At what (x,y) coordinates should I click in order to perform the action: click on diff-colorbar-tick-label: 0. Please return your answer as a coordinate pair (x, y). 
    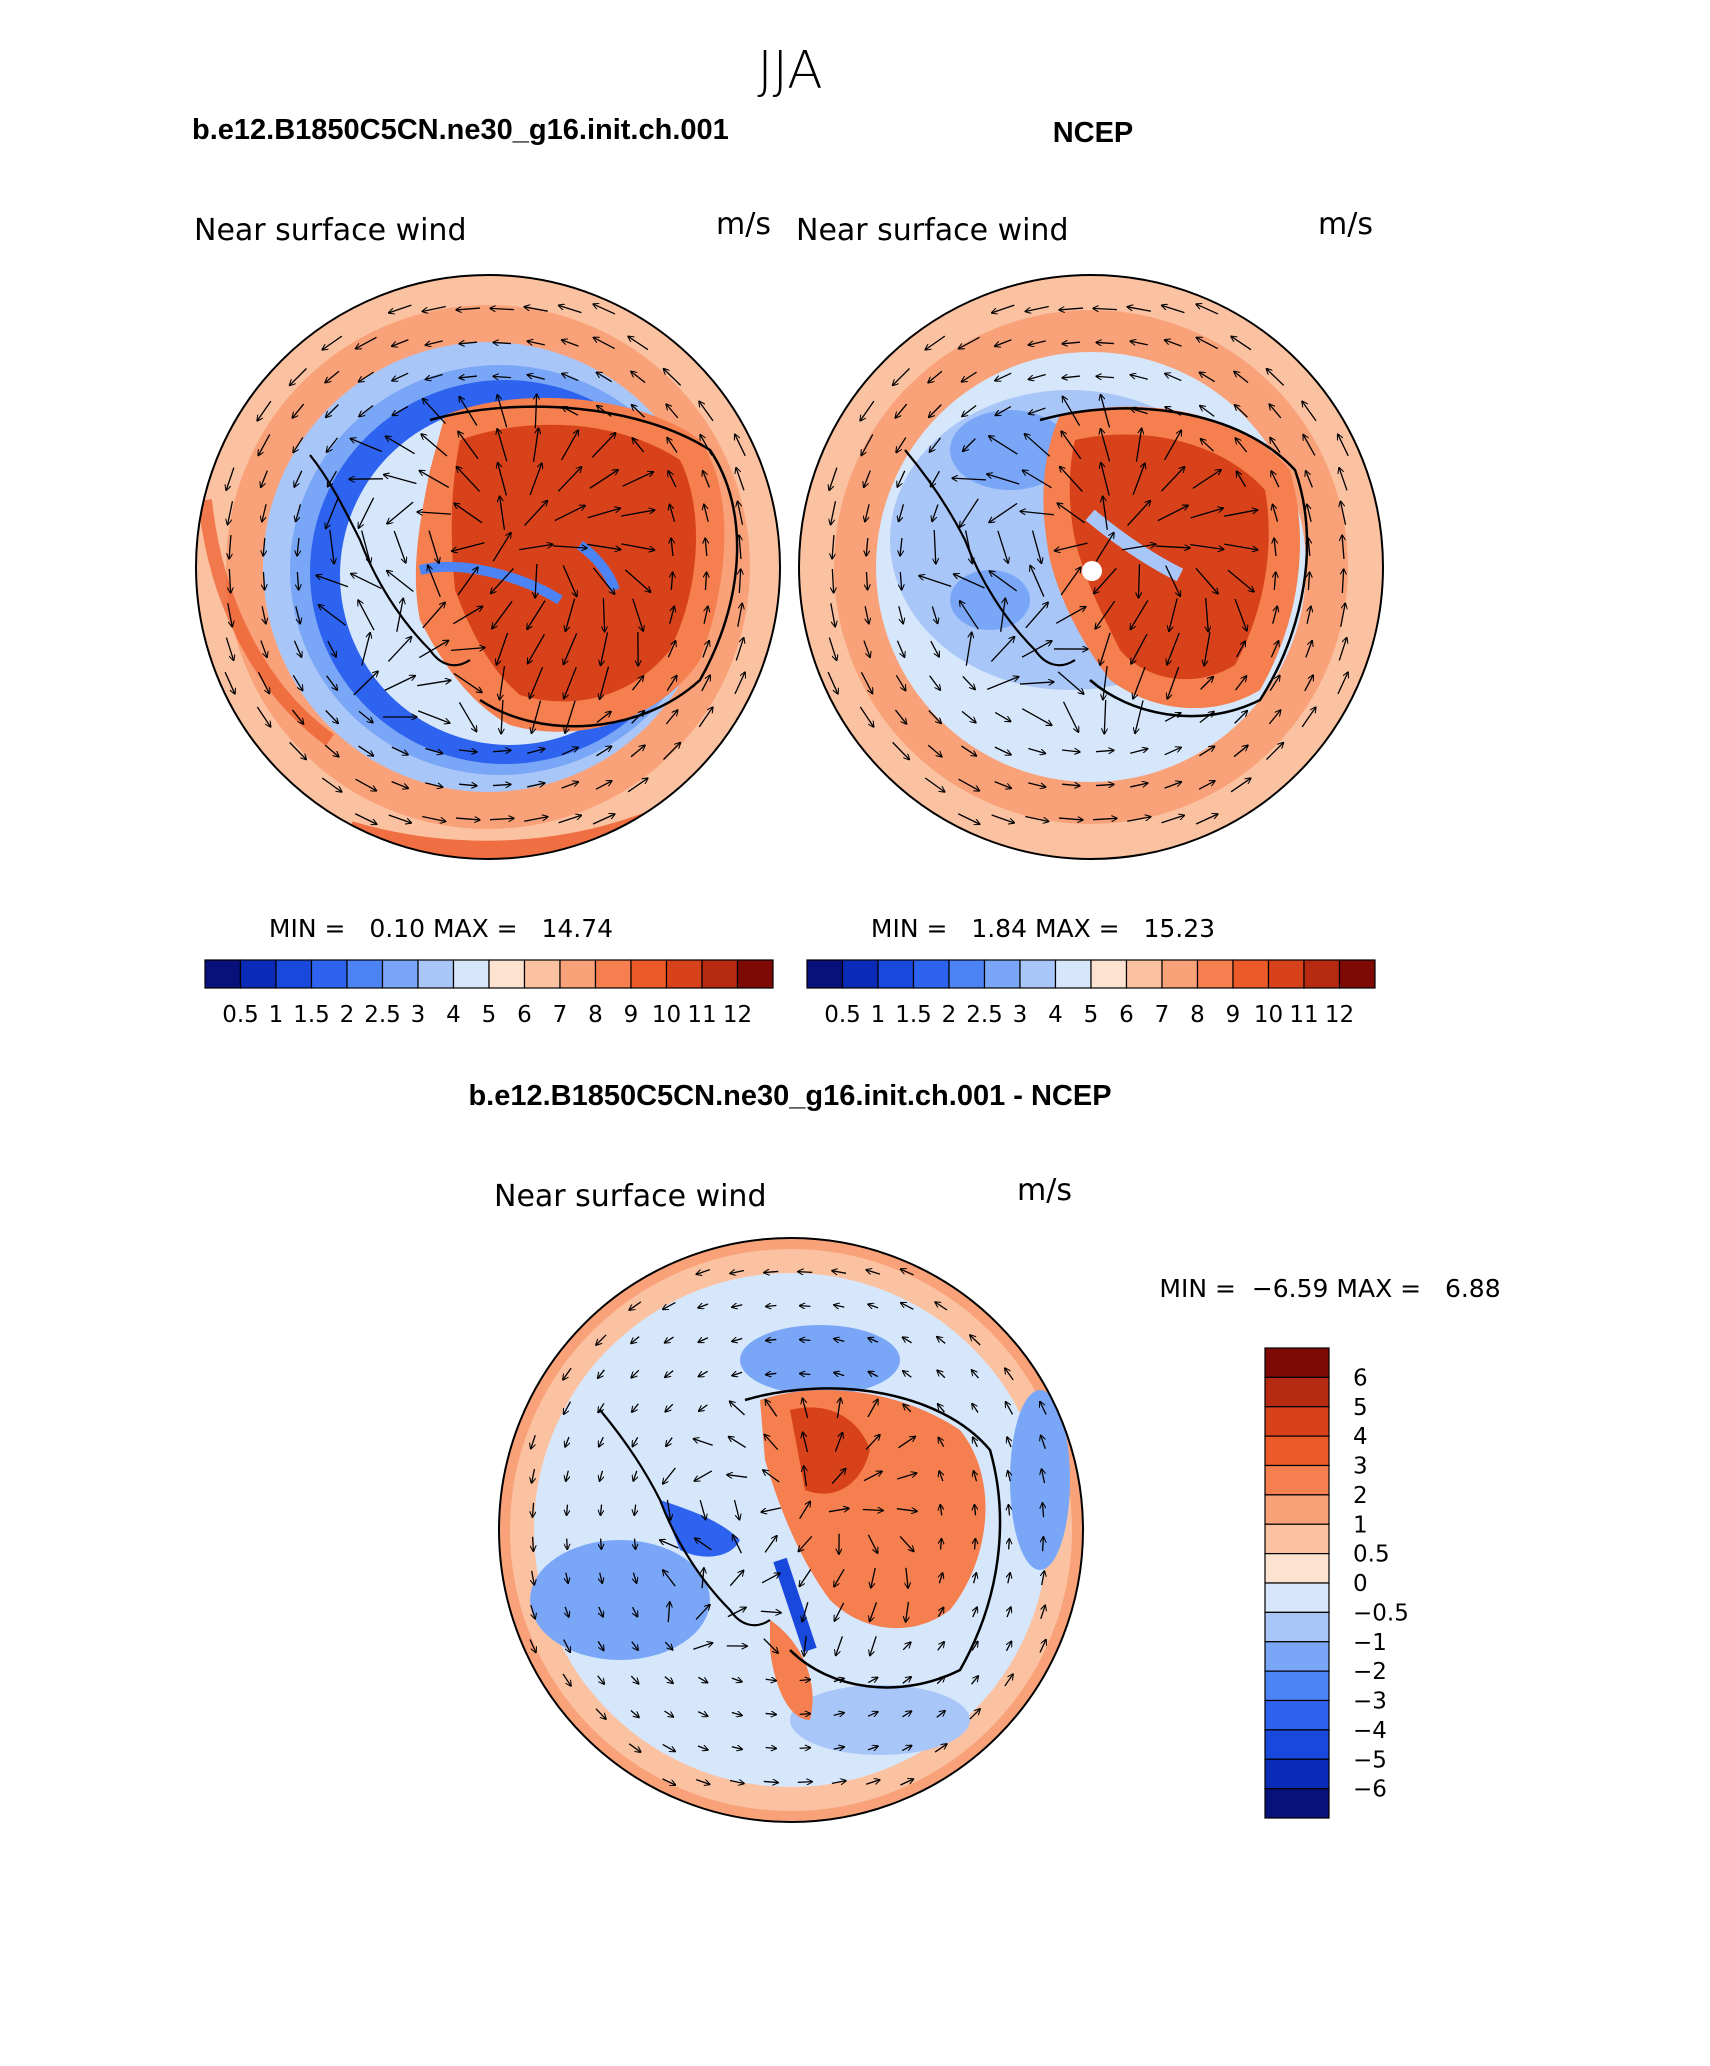
    Looking at the image, I should click on (1360, 1584).